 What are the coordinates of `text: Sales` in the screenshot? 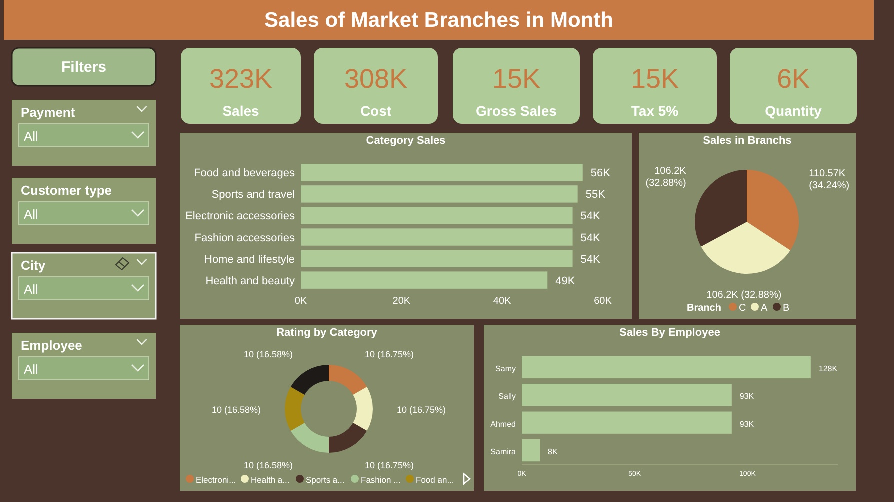 It's located at (241, 111).